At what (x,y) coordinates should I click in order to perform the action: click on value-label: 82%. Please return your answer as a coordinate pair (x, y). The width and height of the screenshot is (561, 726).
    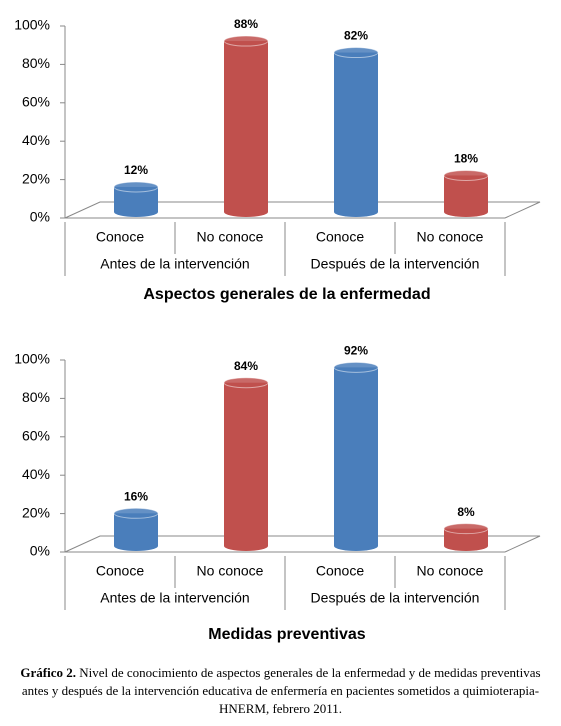
    Looking at the image, I should click on (356, 36).